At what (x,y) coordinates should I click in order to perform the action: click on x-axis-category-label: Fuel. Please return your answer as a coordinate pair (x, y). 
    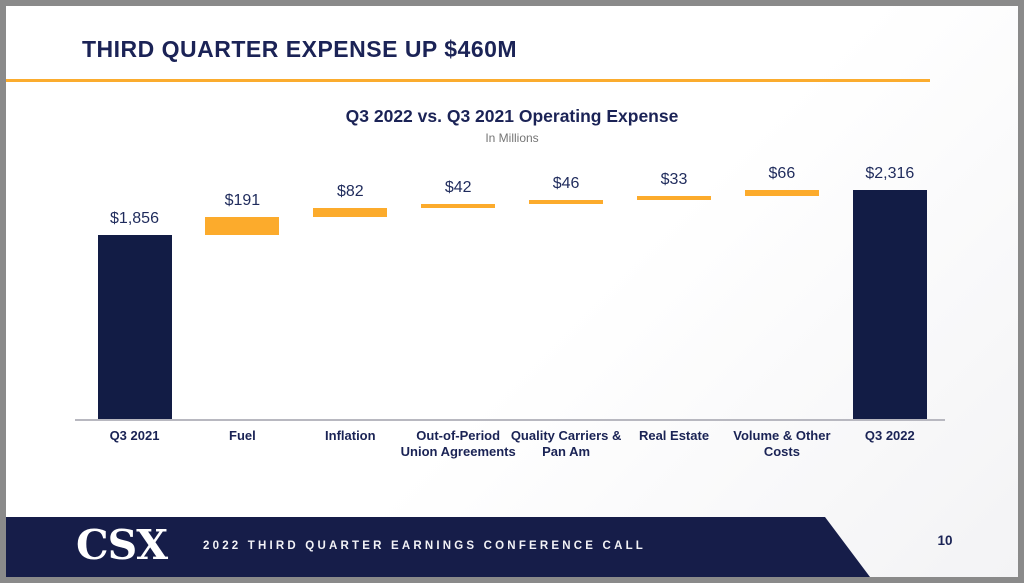
    Looking at the image, I should click on (242, 435).